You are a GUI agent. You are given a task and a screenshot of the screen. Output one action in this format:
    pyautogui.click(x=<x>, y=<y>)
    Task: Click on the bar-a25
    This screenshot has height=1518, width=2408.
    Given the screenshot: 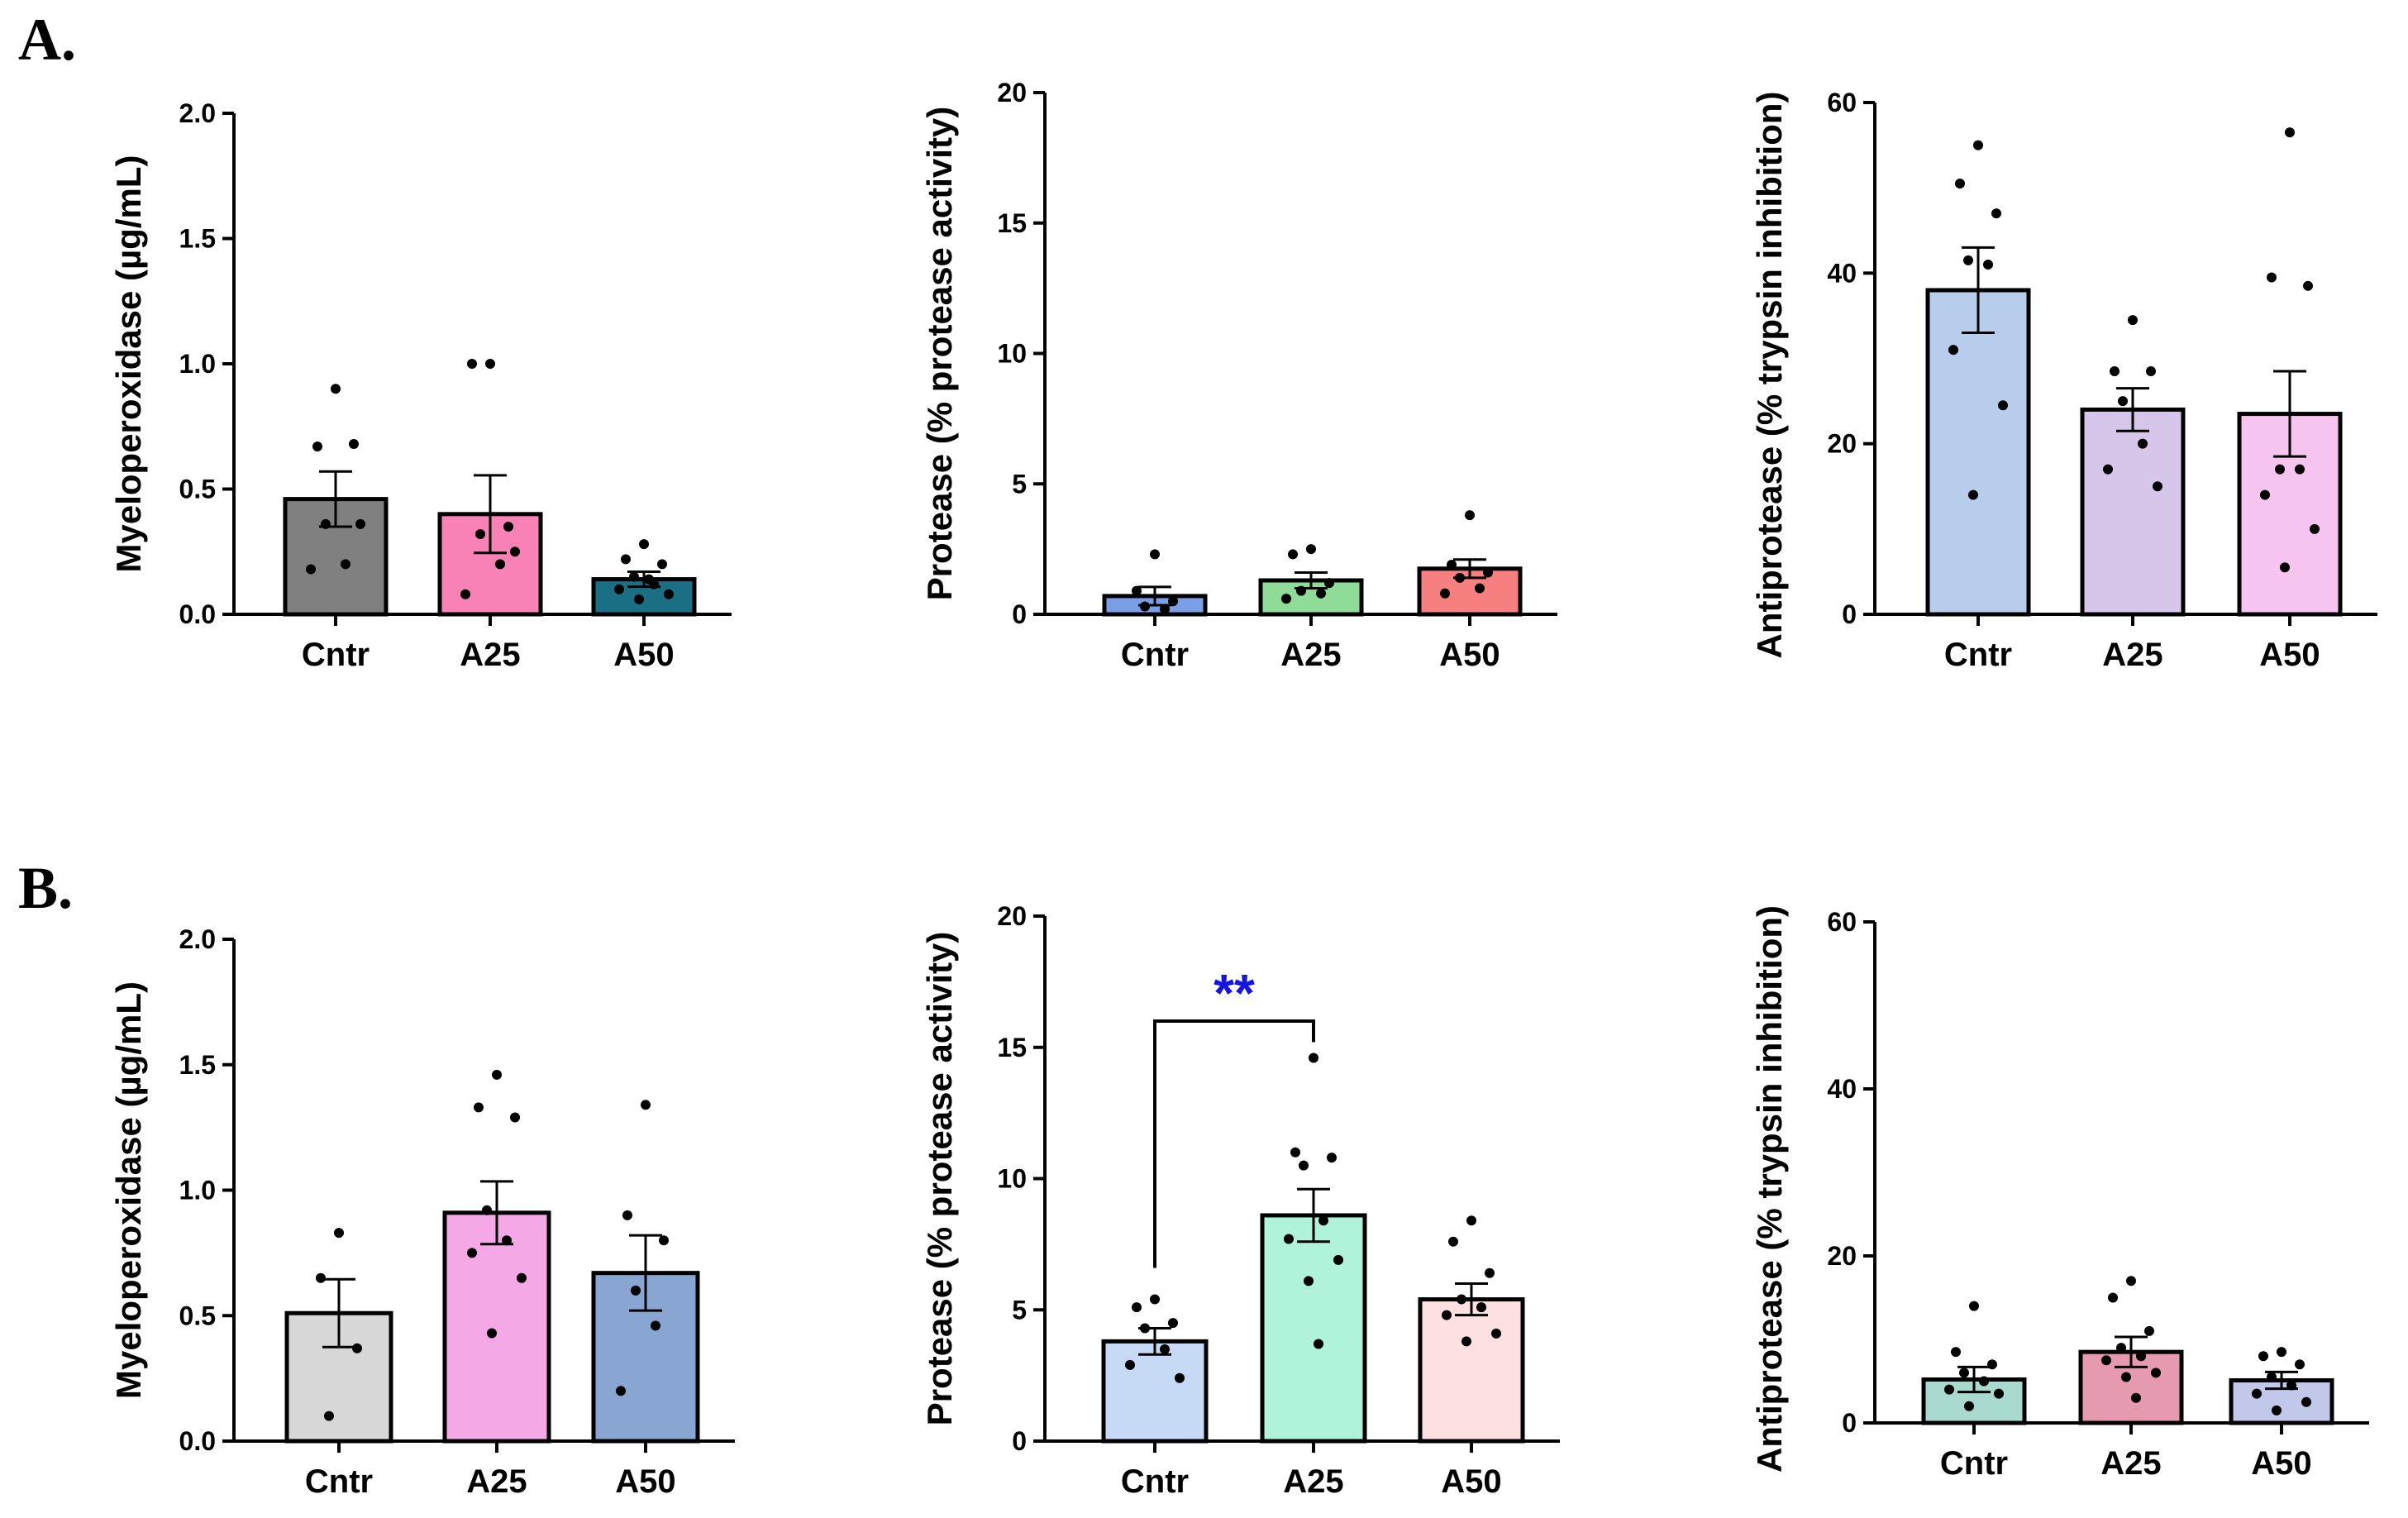 What is the action you would take?
    pyautogui.click(x=2133, y=512)
    